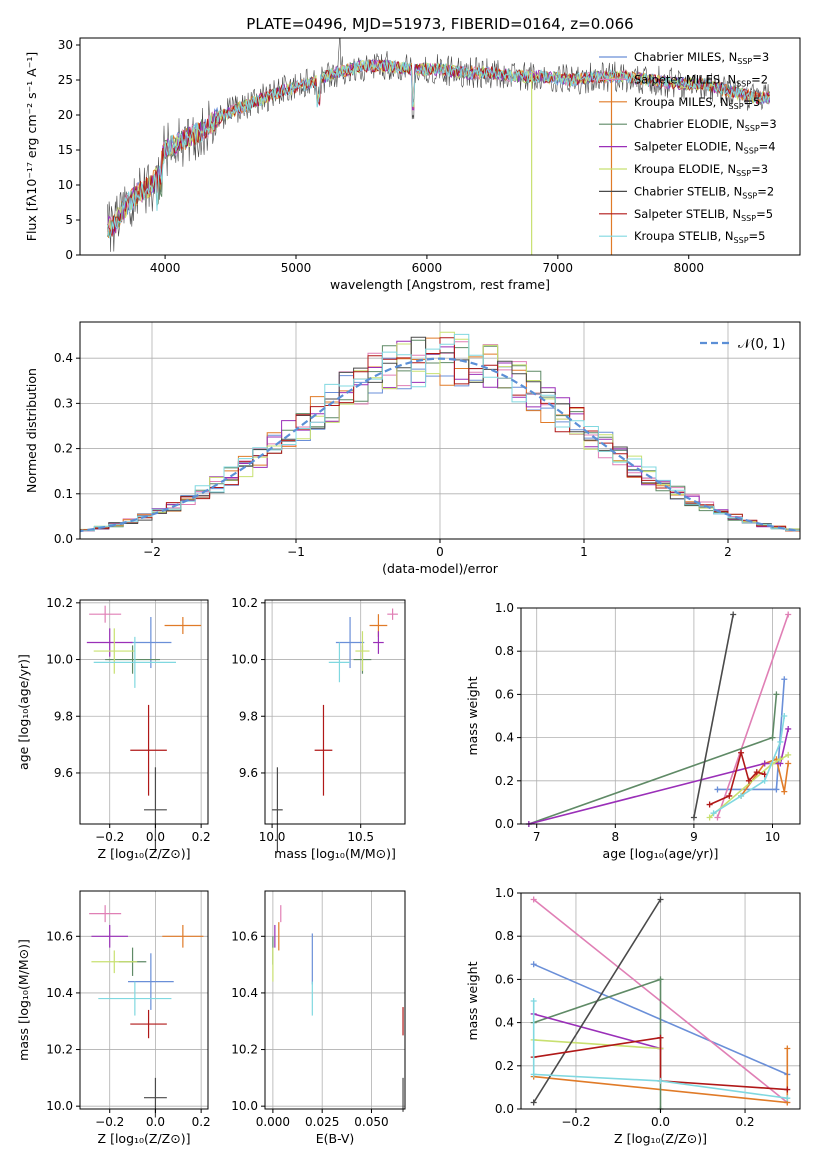 The height and width of the screenshot is (1170, 819). I want to click on x-tick-label: 2, so click(728, 552).